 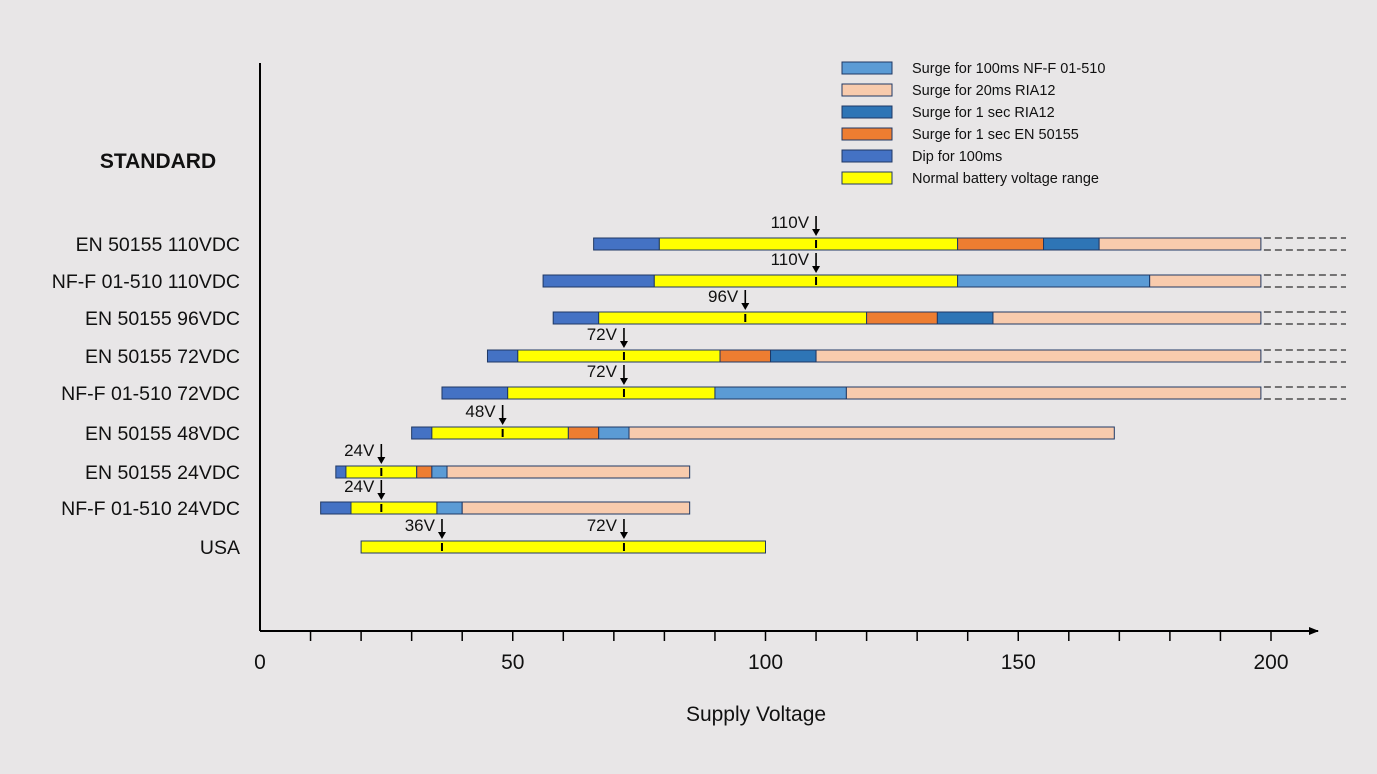 What do you see at coordinates (162, 319) in the screenshot?
I see `row-label: EN 50155 96VDC` at bounding box center [162, 319].